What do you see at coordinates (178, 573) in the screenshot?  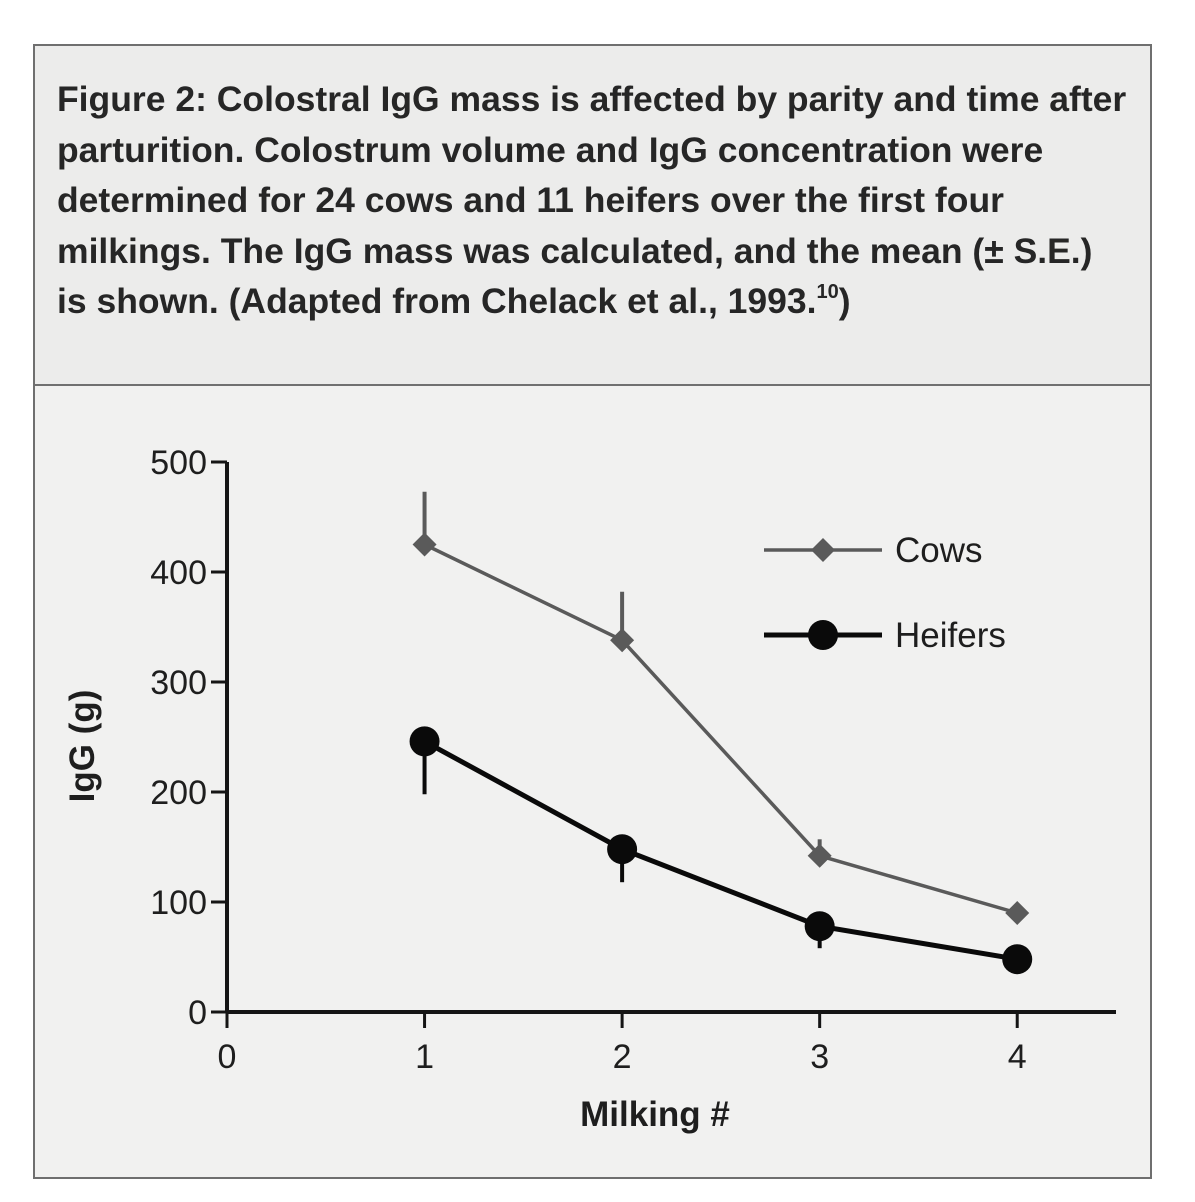 I see `y-tick-label: 400` at bounding box center [178, 573].